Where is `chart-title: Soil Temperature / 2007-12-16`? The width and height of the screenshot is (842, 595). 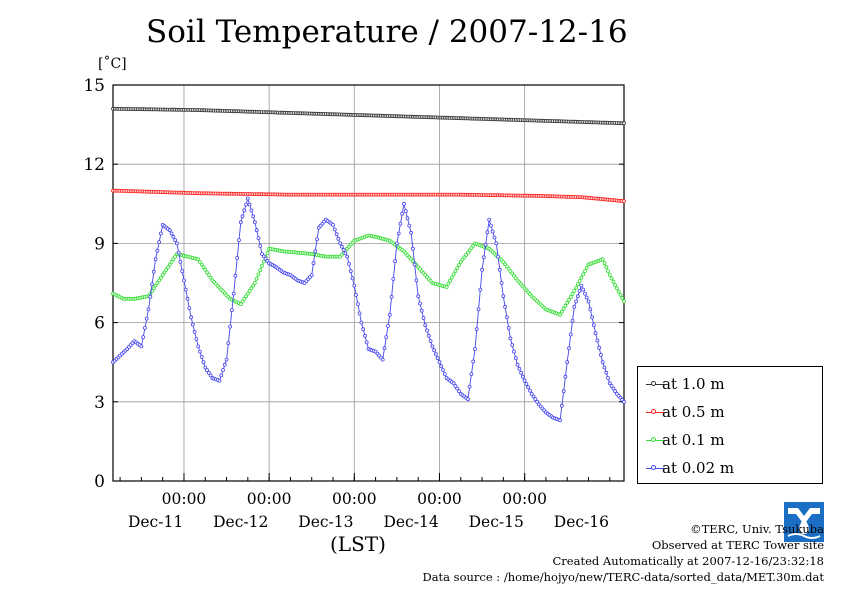
chart-title: Soil Temperature / 2007-12-16 is located at coordinates (387, 32).